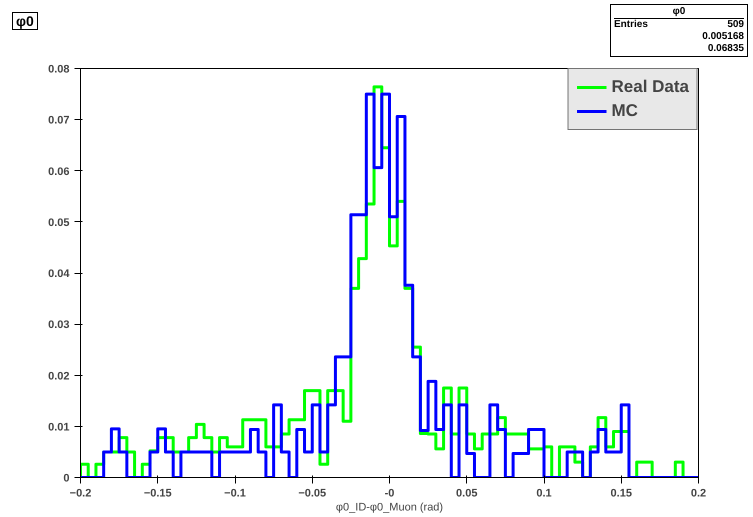 This screenshot has width=753, height=517. What do you see at coordinates (59, 274) in the screenshot?
I see `y-tick-label: 0.04` at bounding box center [59, 274].